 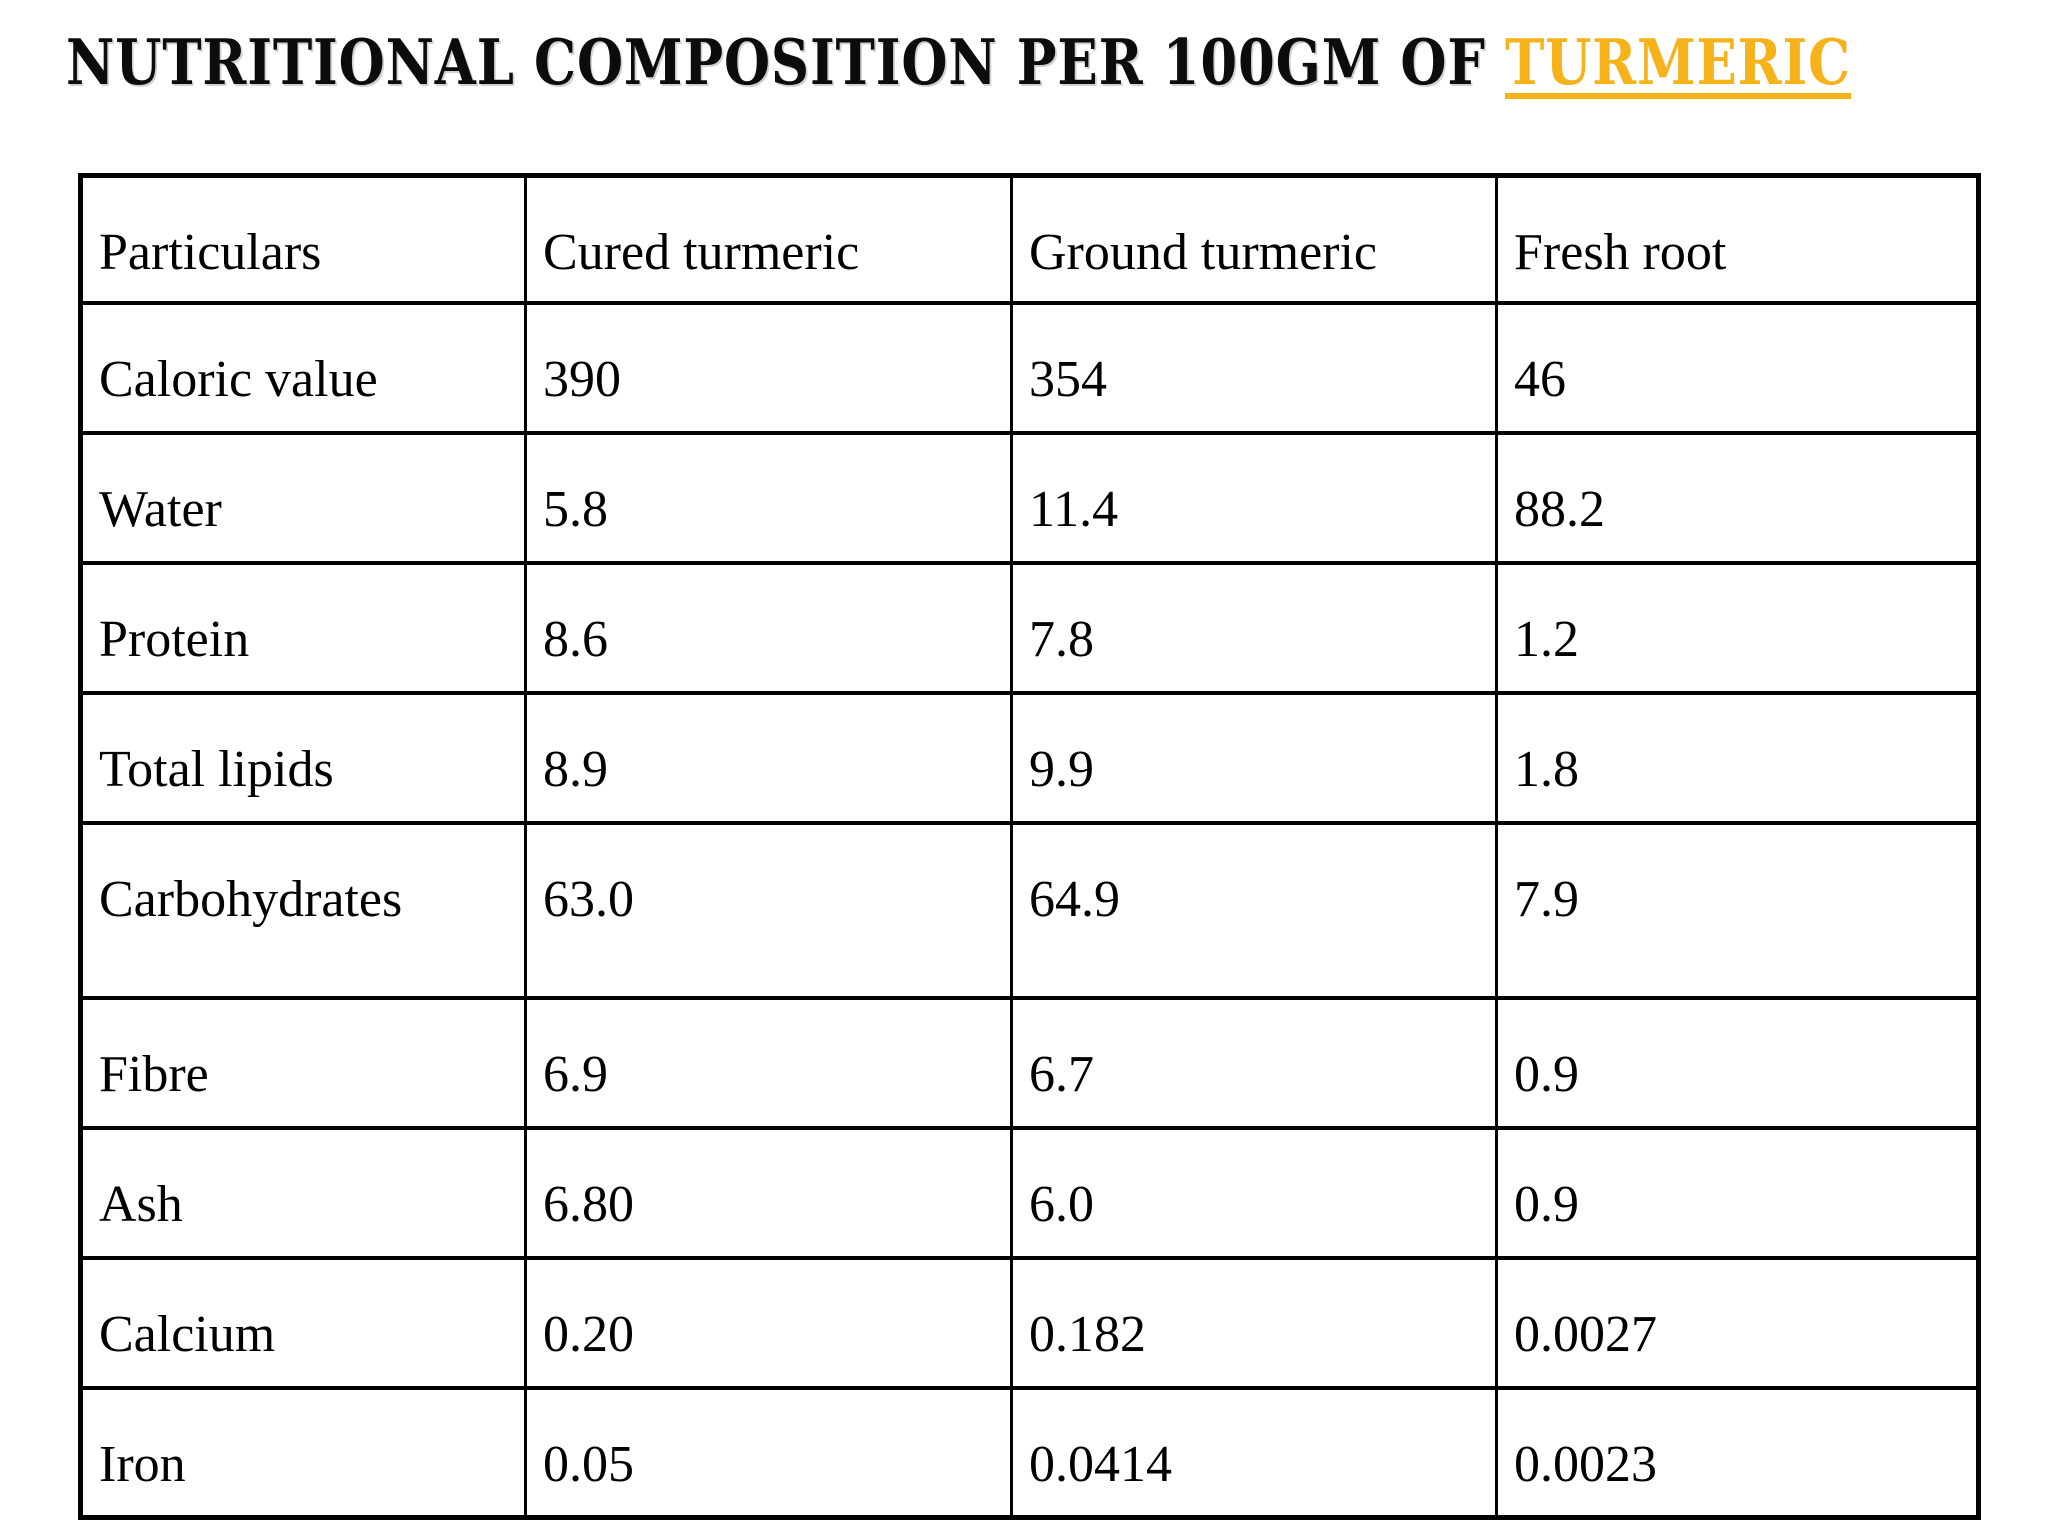 I want to click on table-row-water: Water 5.8 11.4 88.2, so click(x=1029, y=497).